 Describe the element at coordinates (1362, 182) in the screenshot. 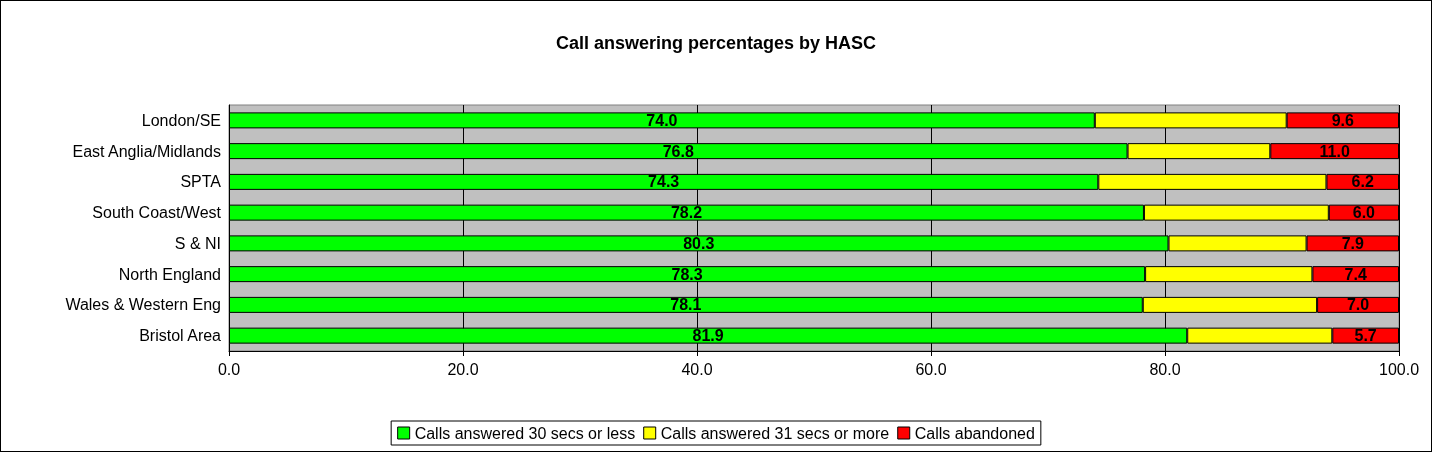

I see `data-label: 6.2` at that location.